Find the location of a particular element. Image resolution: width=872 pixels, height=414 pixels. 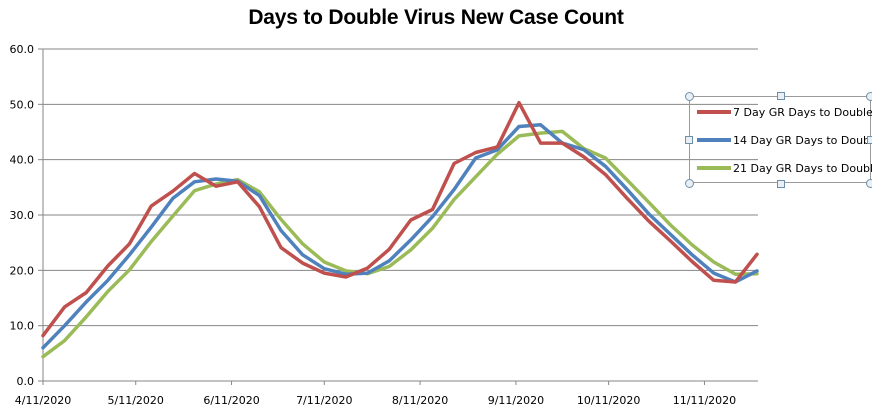

legend-item-7day: 7 Day GR Days to Double is located at coordinates (784, 112).